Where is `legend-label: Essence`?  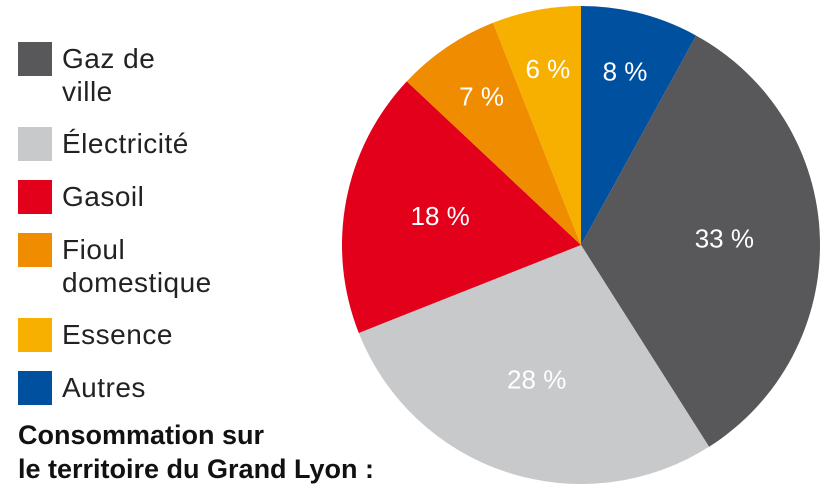
legend-label: Essence is located at coordinates (117, 334).